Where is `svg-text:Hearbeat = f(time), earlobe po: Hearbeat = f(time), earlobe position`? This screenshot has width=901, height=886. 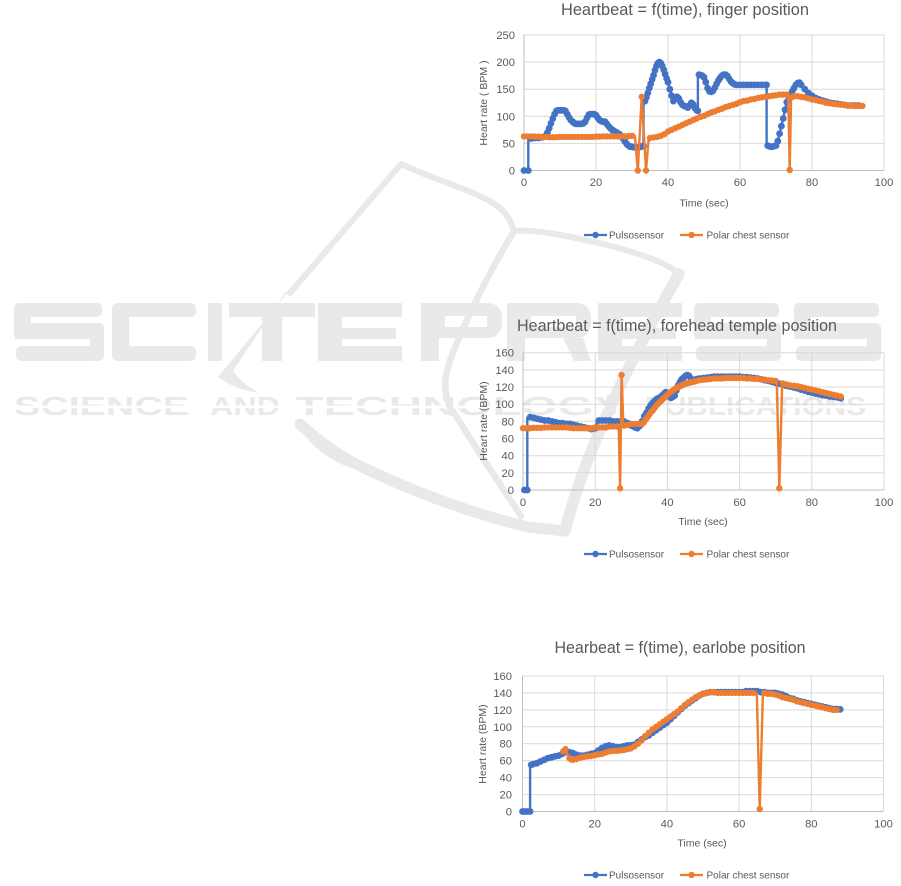 svg-text:Hearbeat = f(time), earlobe po: Hearbeat = f(time), earlobe position is located at coordinates (680, 648).